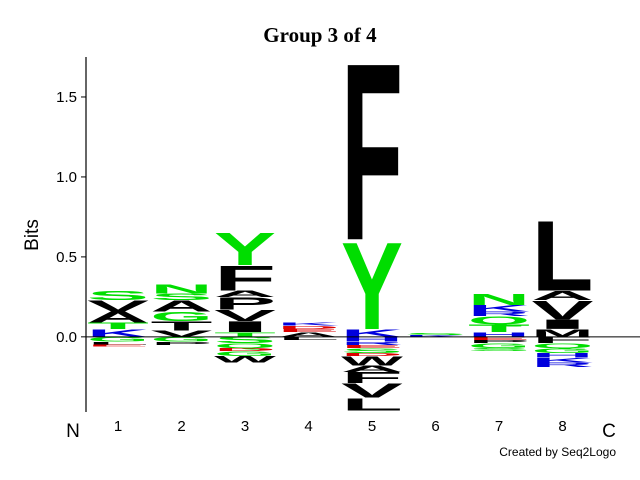 This screenshot has width=640, height=480. Describe the element at coordinates (66, 97) in the screenshot. I see `y-tick-label: 1.5` at that location.